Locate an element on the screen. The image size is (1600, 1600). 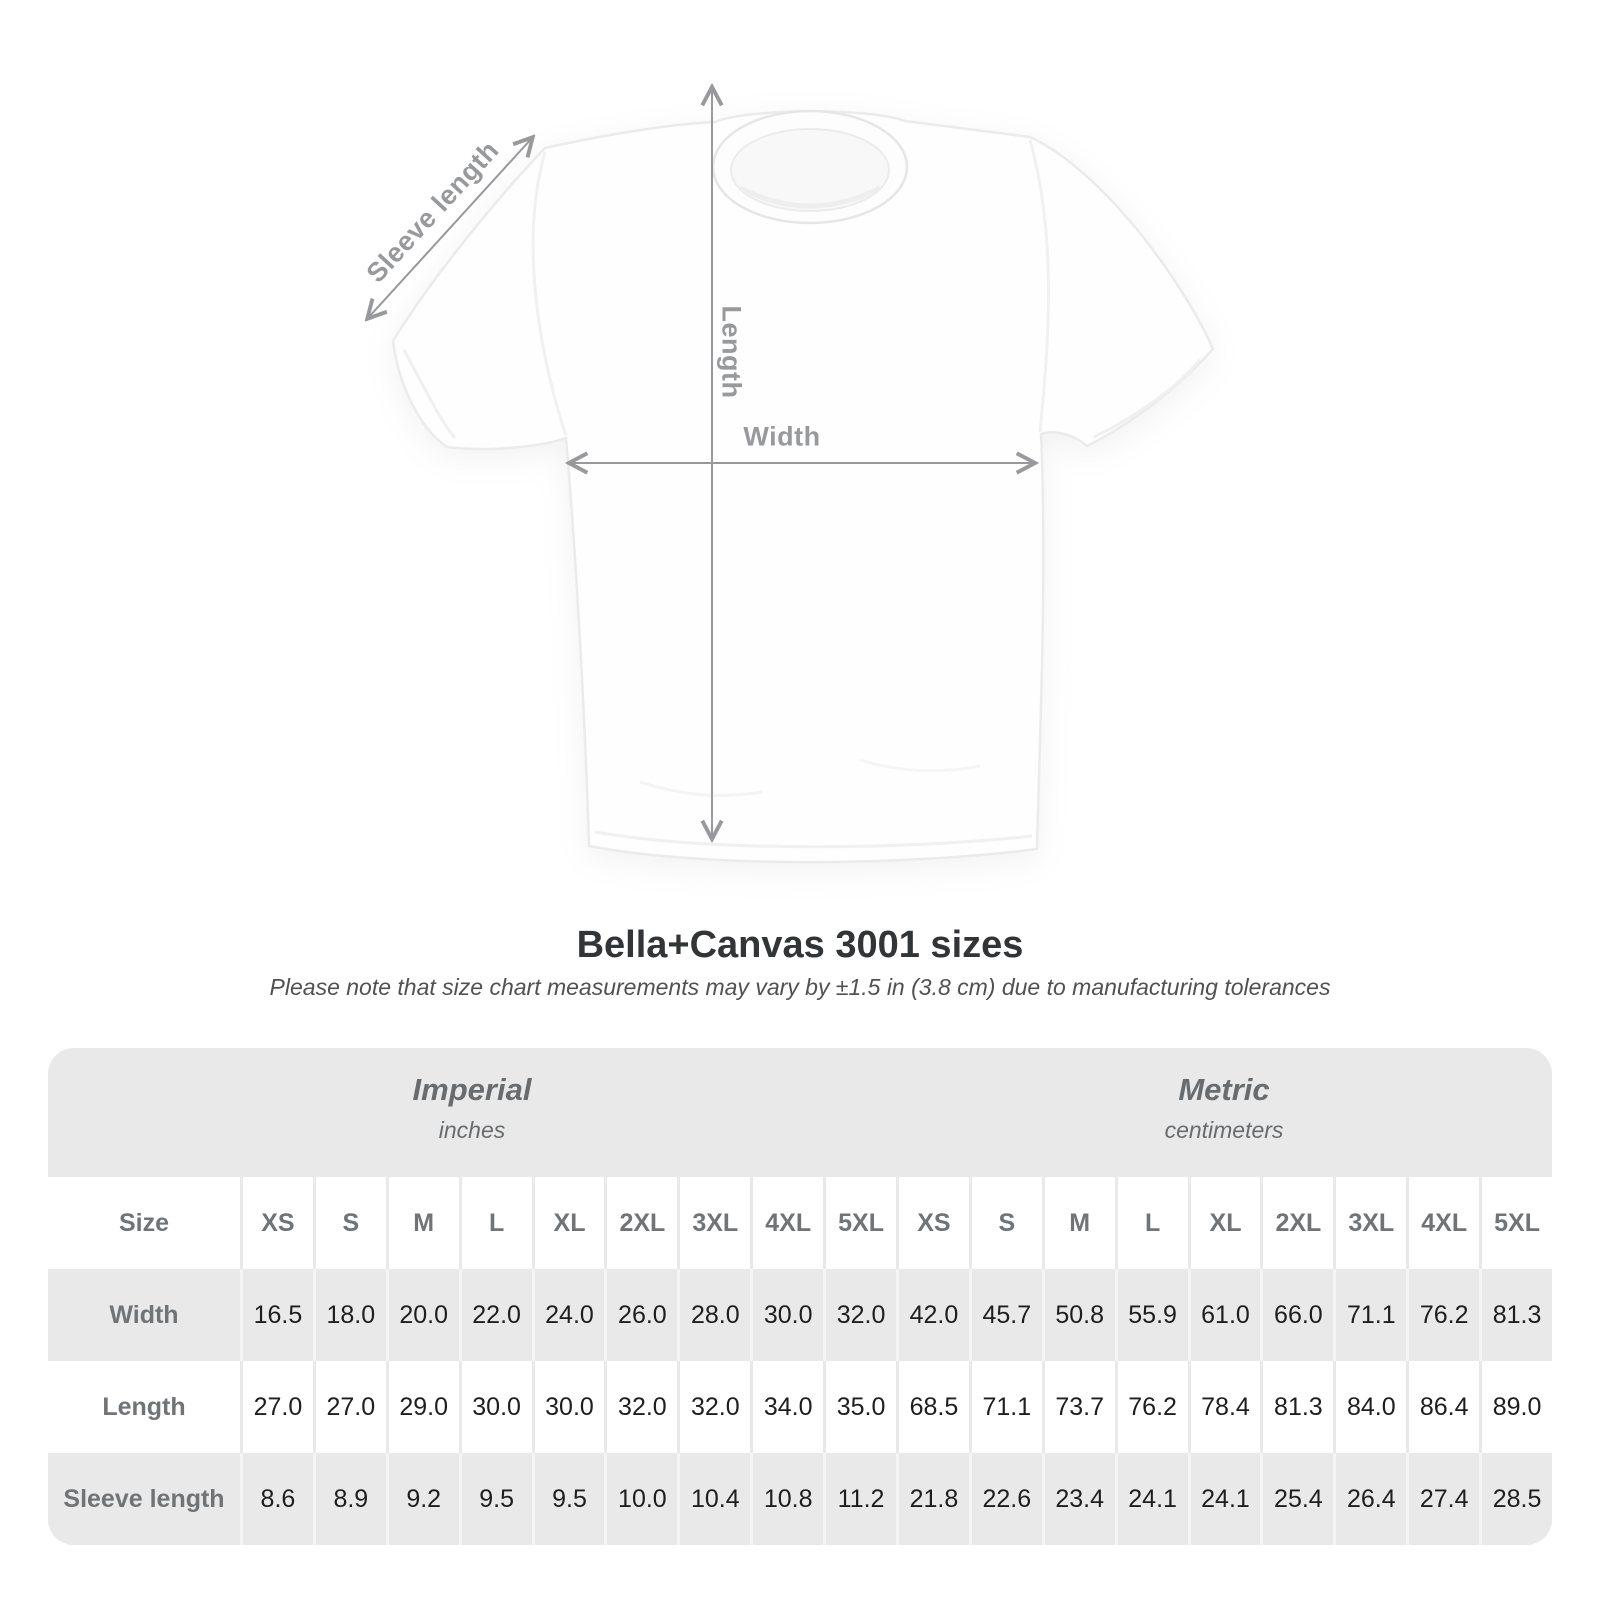
imperial-section-unit: inches is located at coordinates (472, 1130).